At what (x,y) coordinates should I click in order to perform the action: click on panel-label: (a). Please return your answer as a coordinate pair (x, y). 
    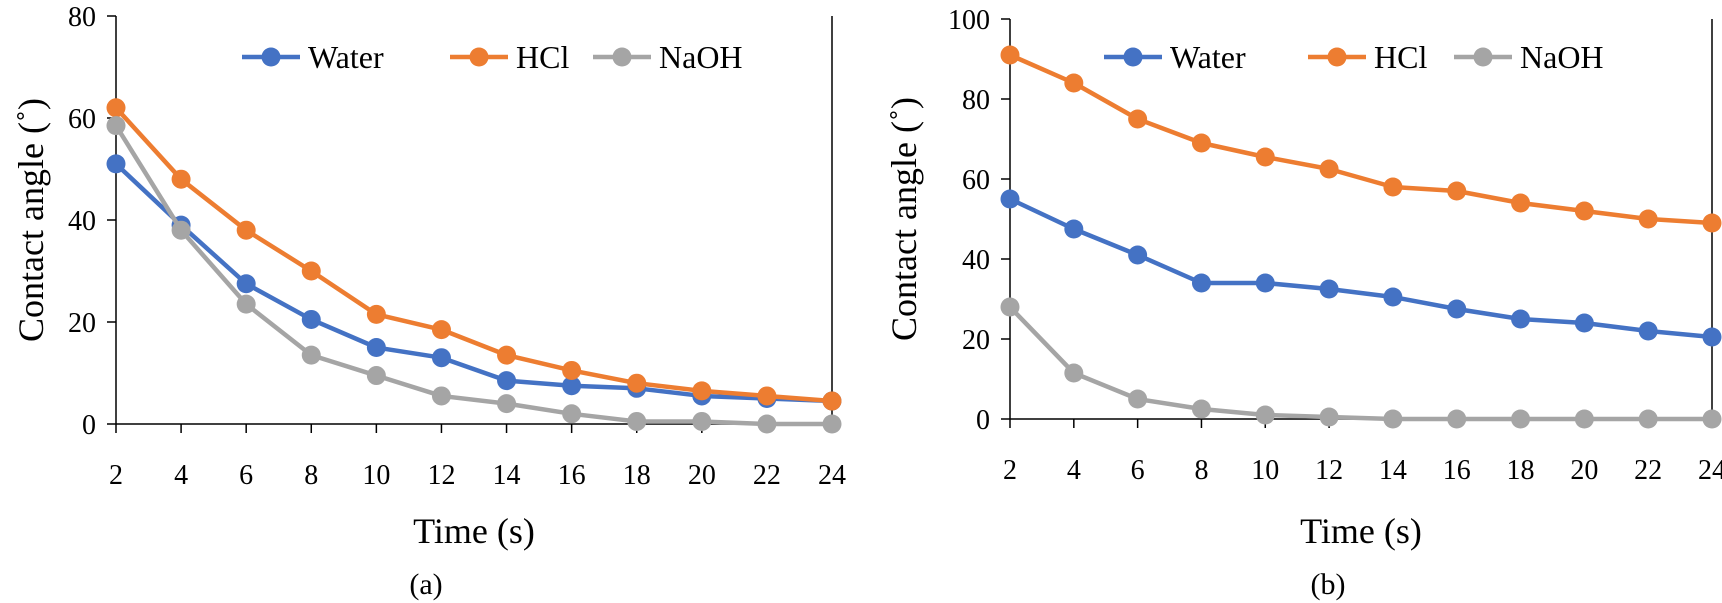
    Looking at the image, I should click on (425, 584).